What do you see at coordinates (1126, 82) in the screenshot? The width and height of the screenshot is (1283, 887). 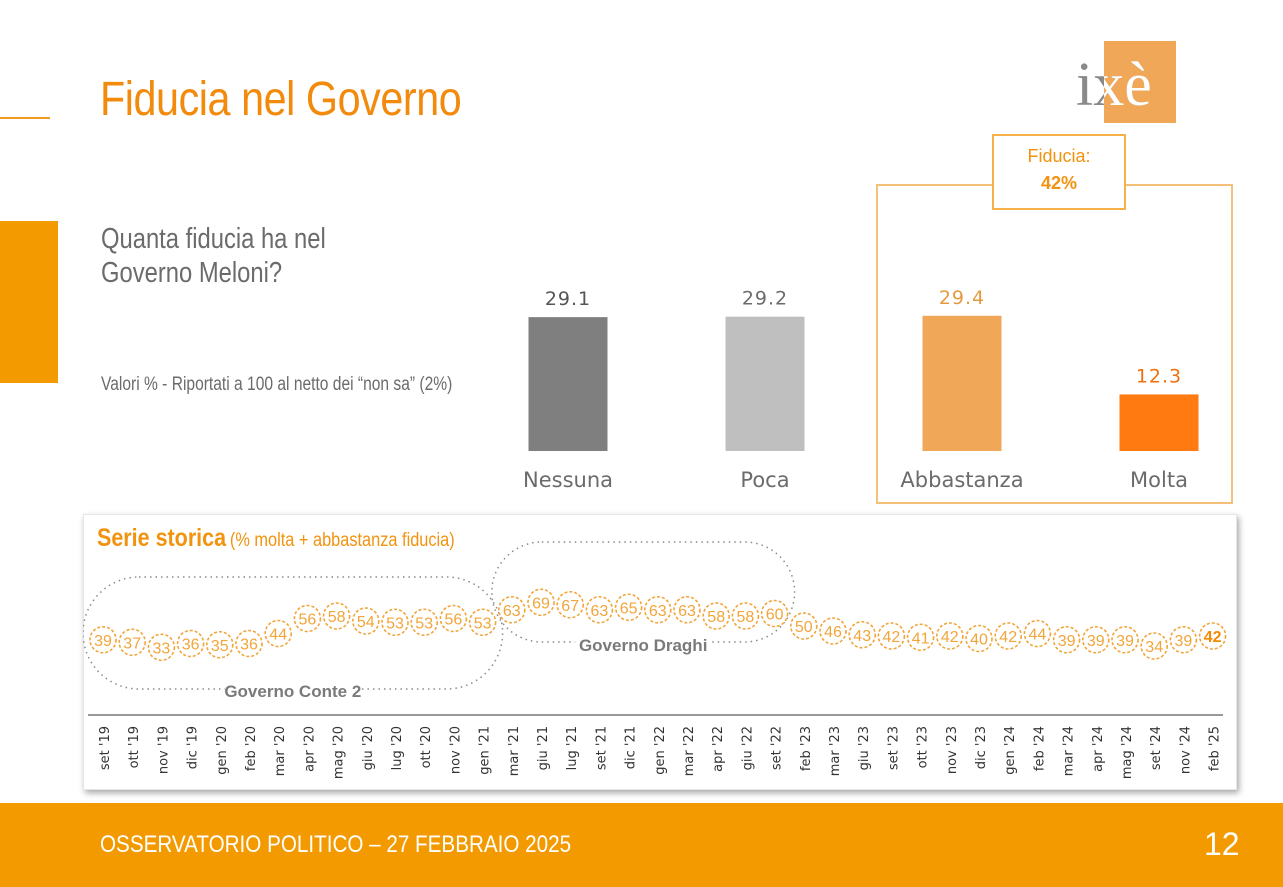 I see `ixe-logo: ixè ixè` at bounding box center [1126, 82].